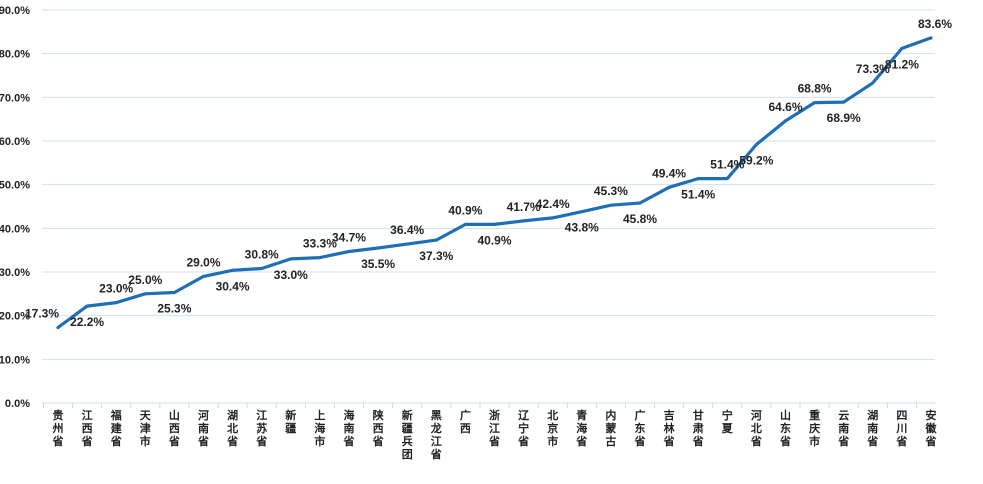 Image resolution: width=983 pixels, height=484 pixels. Describe the element at coordinates (524, 207) in the screenshot. I see `data-label: 41.7%` at that location.